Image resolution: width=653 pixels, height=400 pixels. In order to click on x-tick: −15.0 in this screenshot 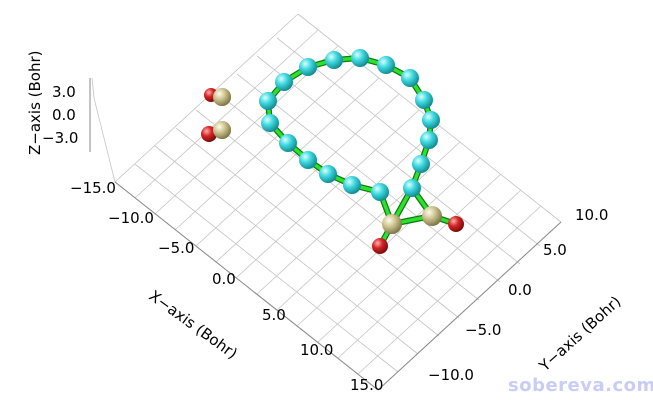, I will do `click(93, 188)`.